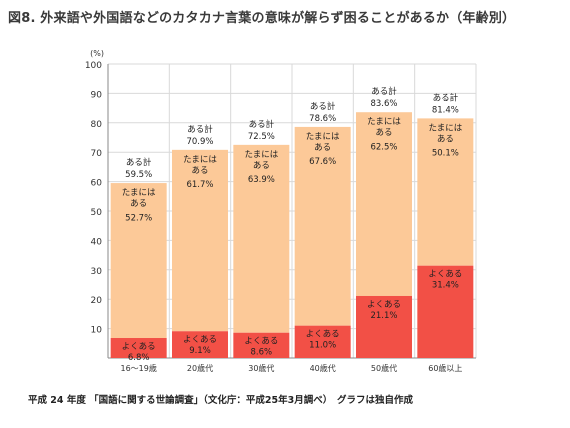 This screenshot has width=570, height=428. What do you see at coordinates (322, 119) in the screenshot?
I see `total-value-label: 78.6%` at bounding box center [322, 119].